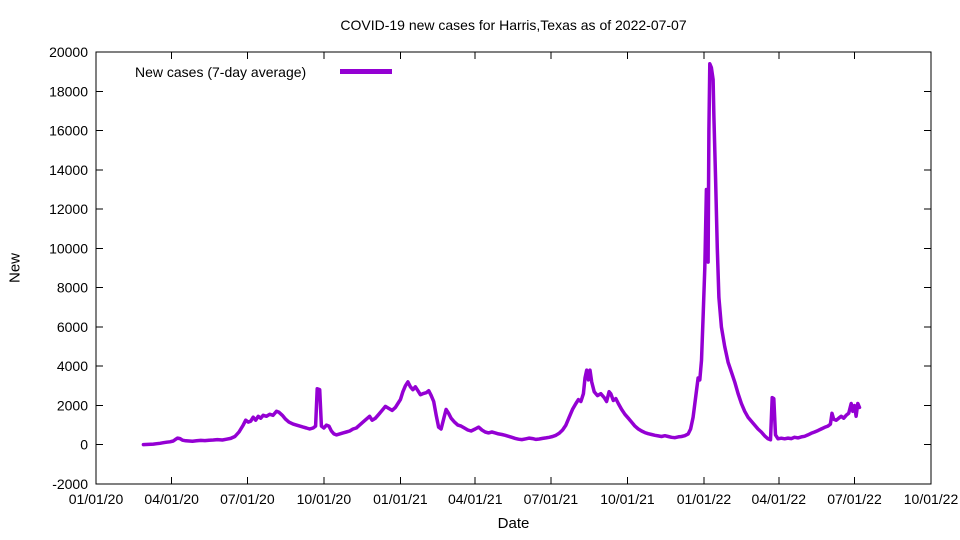 The image size is (960, 540). I want to click on y-tick-label: 8000, so click(72, 288).